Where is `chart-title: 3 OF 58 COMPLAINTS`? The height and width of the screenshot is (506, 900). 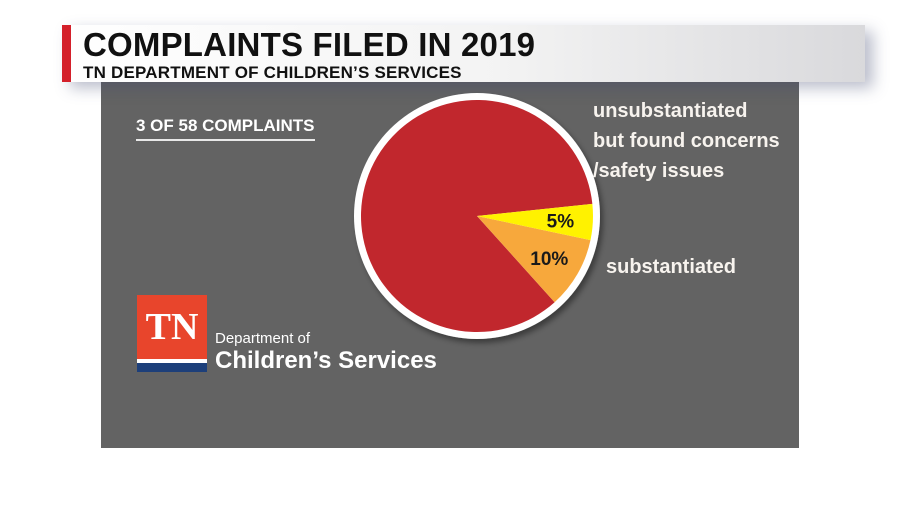 chart-title: 3 OF 58 COMPLAINTS is located at coordinates (225, 128).